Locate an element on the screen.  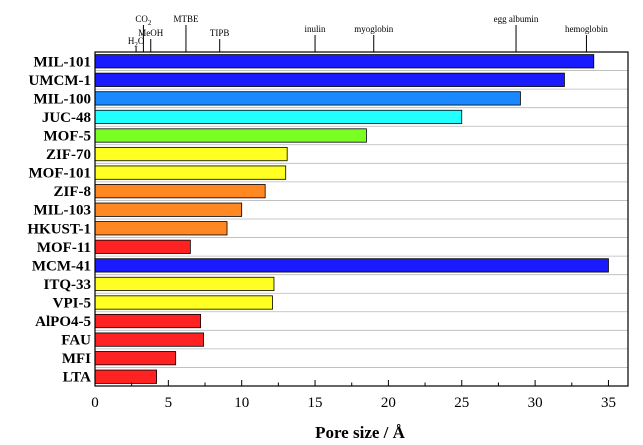
category-label-mof-101: MOF-101 is located at coordinates (60, 174).